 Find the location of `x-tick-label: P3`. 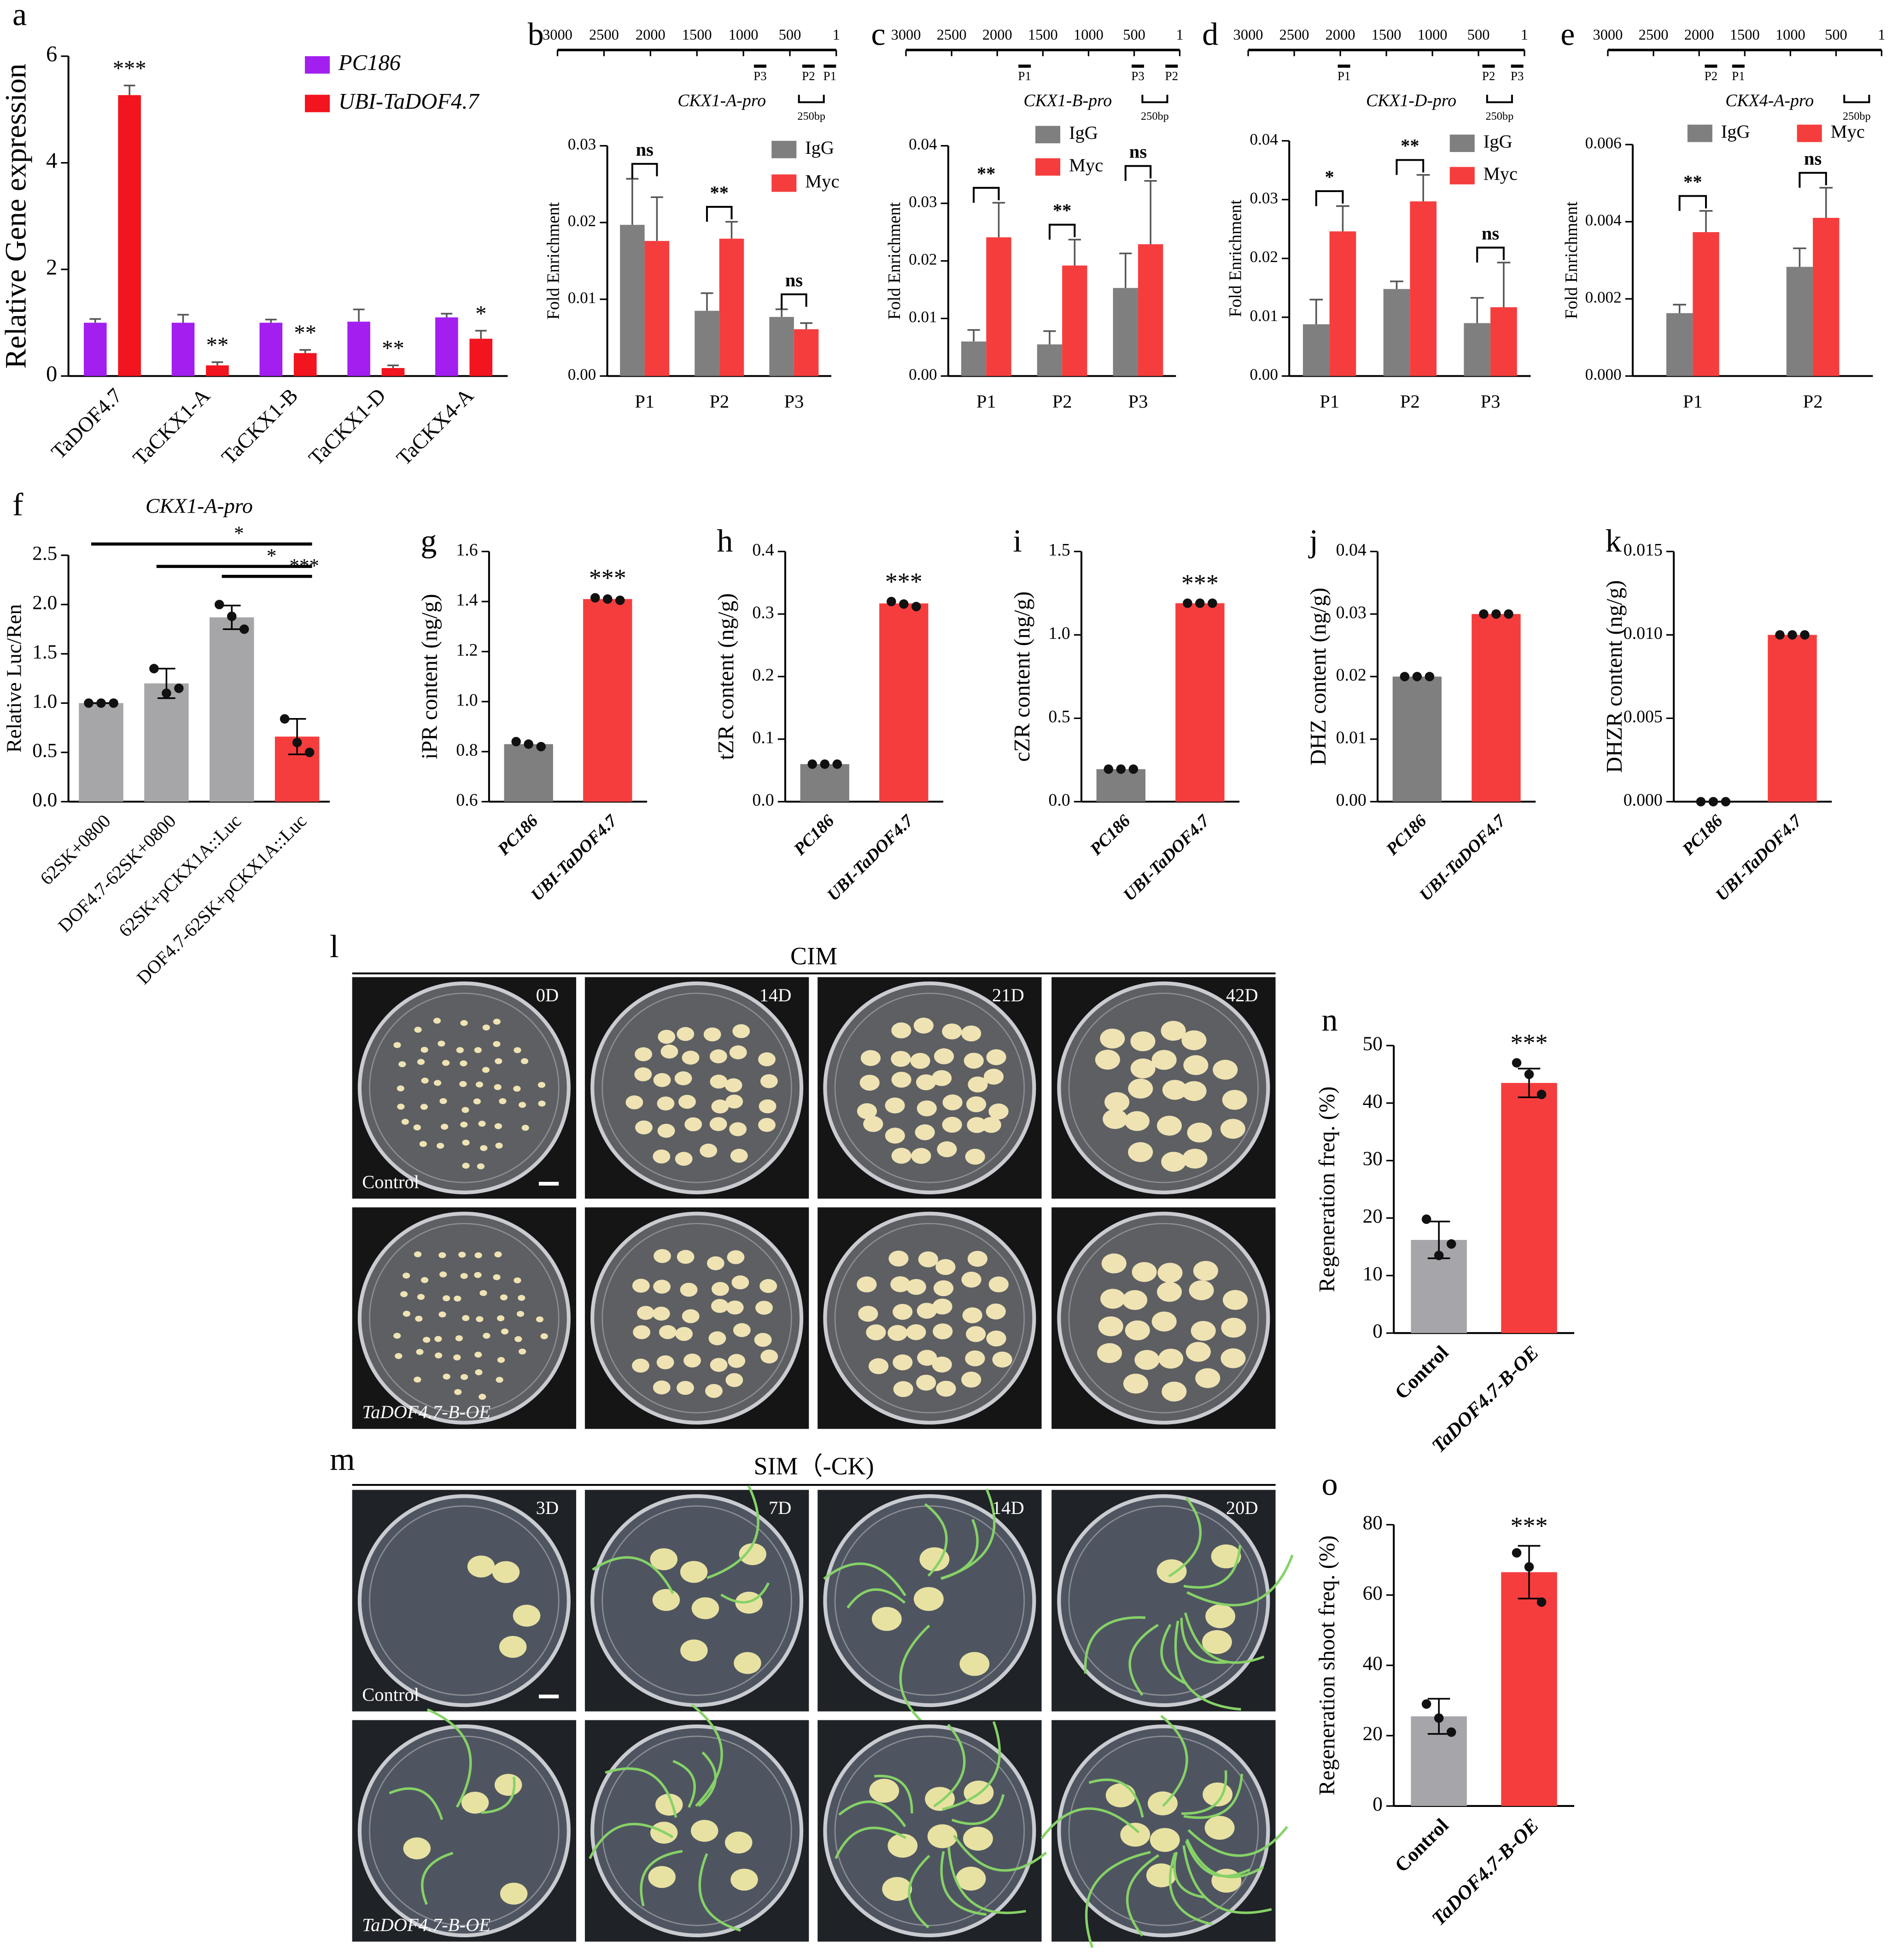

x-tick-label: P3 is located at coordinates (1491, 401).